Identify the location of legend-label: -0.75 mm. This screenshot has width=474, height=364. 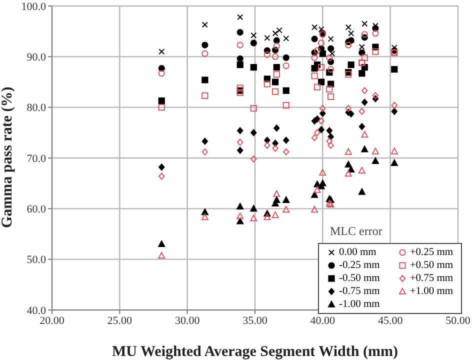
(359, 291).